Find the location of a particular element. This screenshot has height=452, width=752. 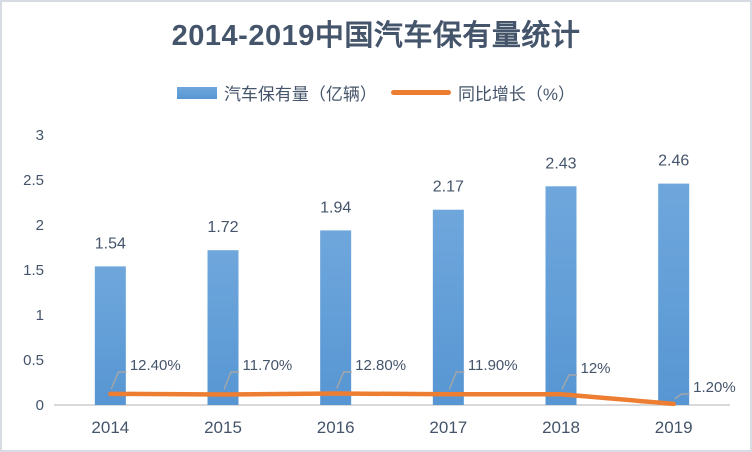

bar-series-swatch-icon is located at coordinates (196, 92).